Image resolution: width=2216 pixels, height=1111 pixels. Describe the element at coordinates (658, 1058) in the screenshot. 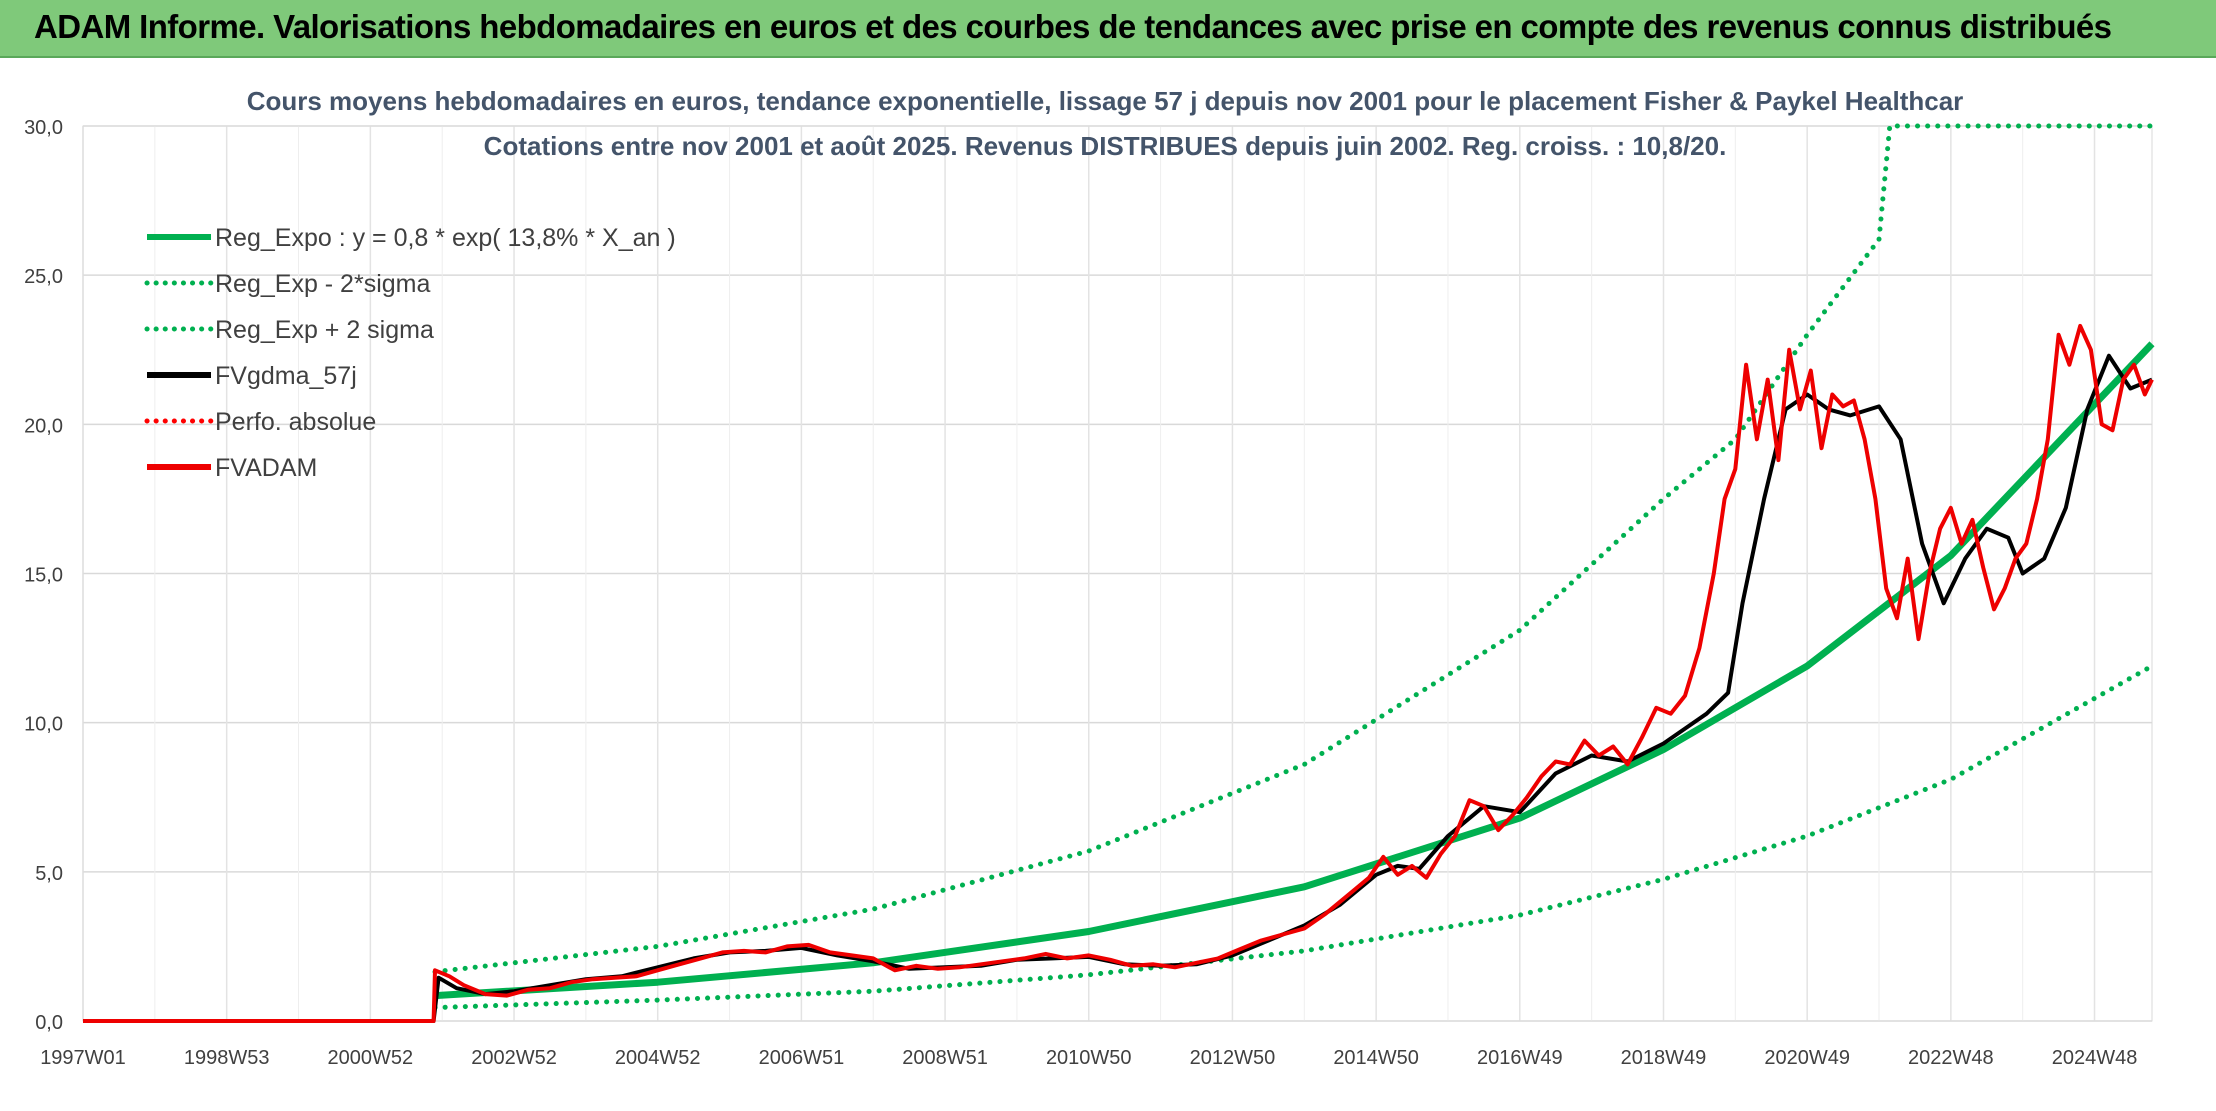

I see `x-tick-label: 2004W52` at that location.